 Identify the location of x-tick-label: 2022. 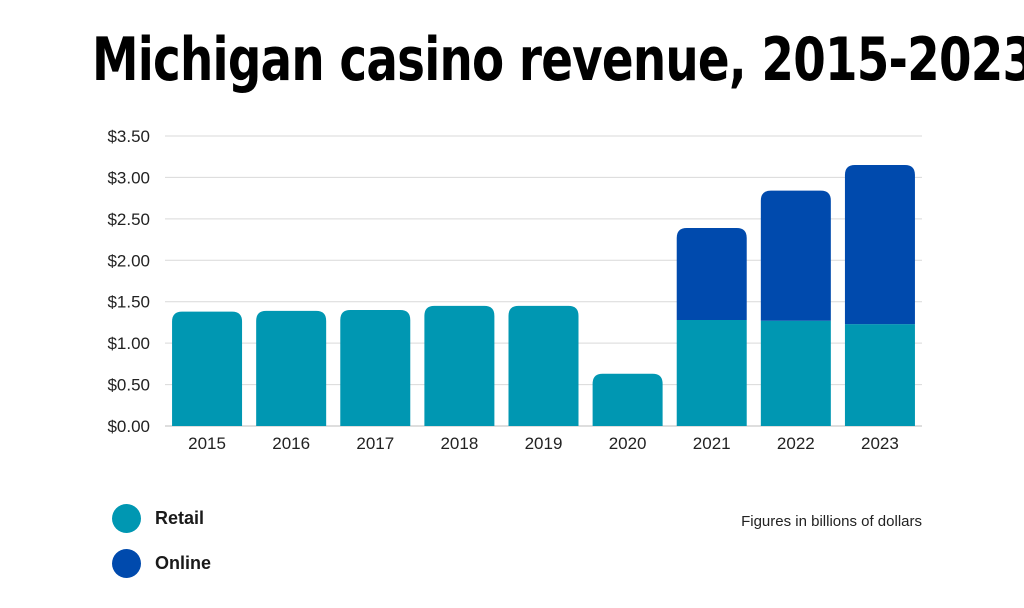
(796, 443).